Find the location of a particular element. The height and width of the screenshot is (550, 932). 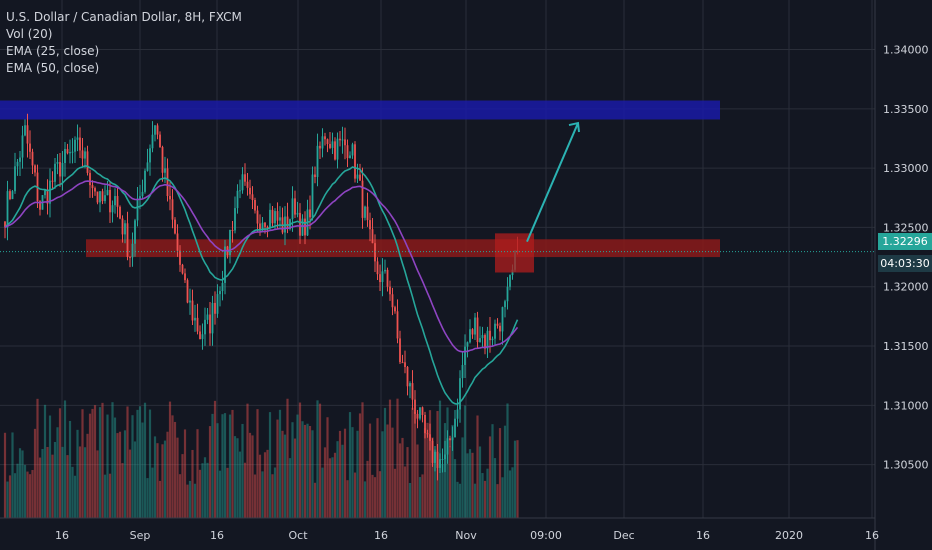

y-tick-label-2: 1.33000 is located at coordinates (906, 168).